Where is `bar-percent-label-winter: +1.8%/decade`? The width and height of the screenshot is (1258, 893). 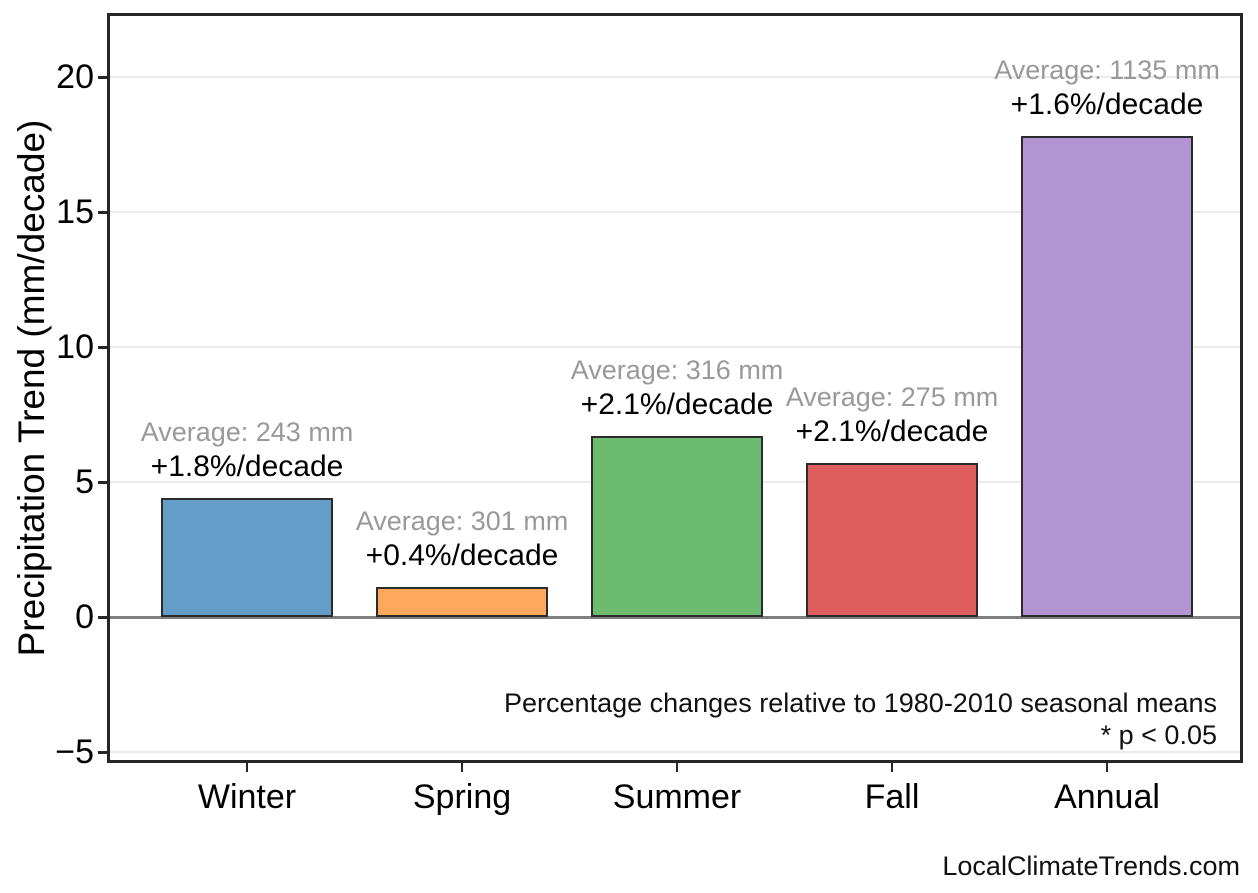 bar-percent-label-winter: +1.8%/decade is located at coordinates (247, 467).